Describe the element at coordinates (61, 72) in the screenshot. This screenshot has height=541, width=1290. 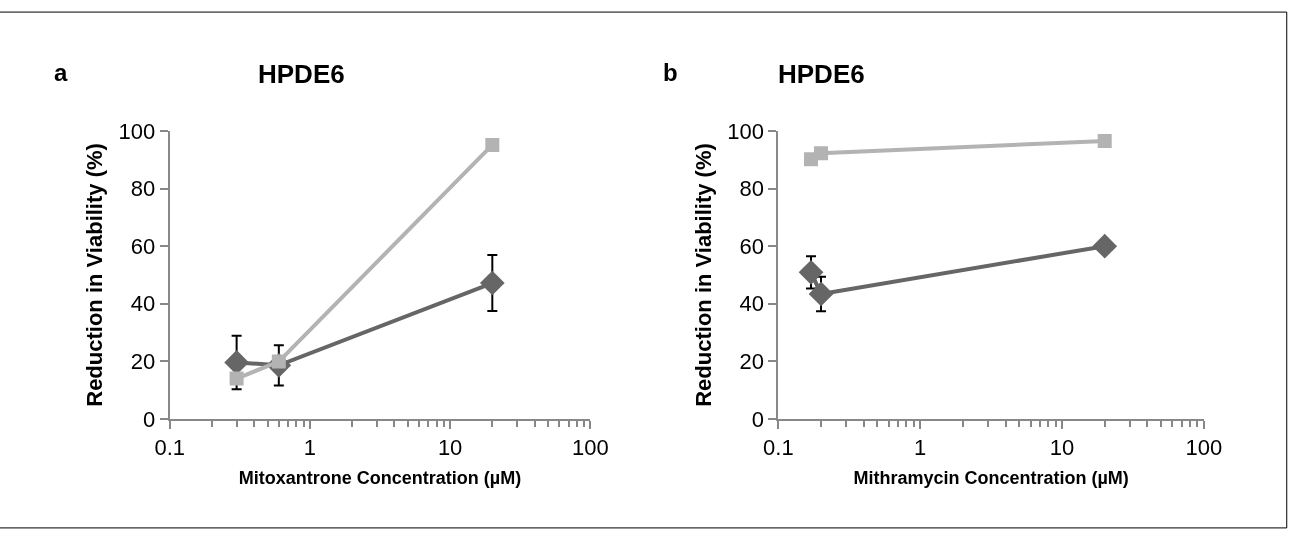
I see `text: a` at that location.